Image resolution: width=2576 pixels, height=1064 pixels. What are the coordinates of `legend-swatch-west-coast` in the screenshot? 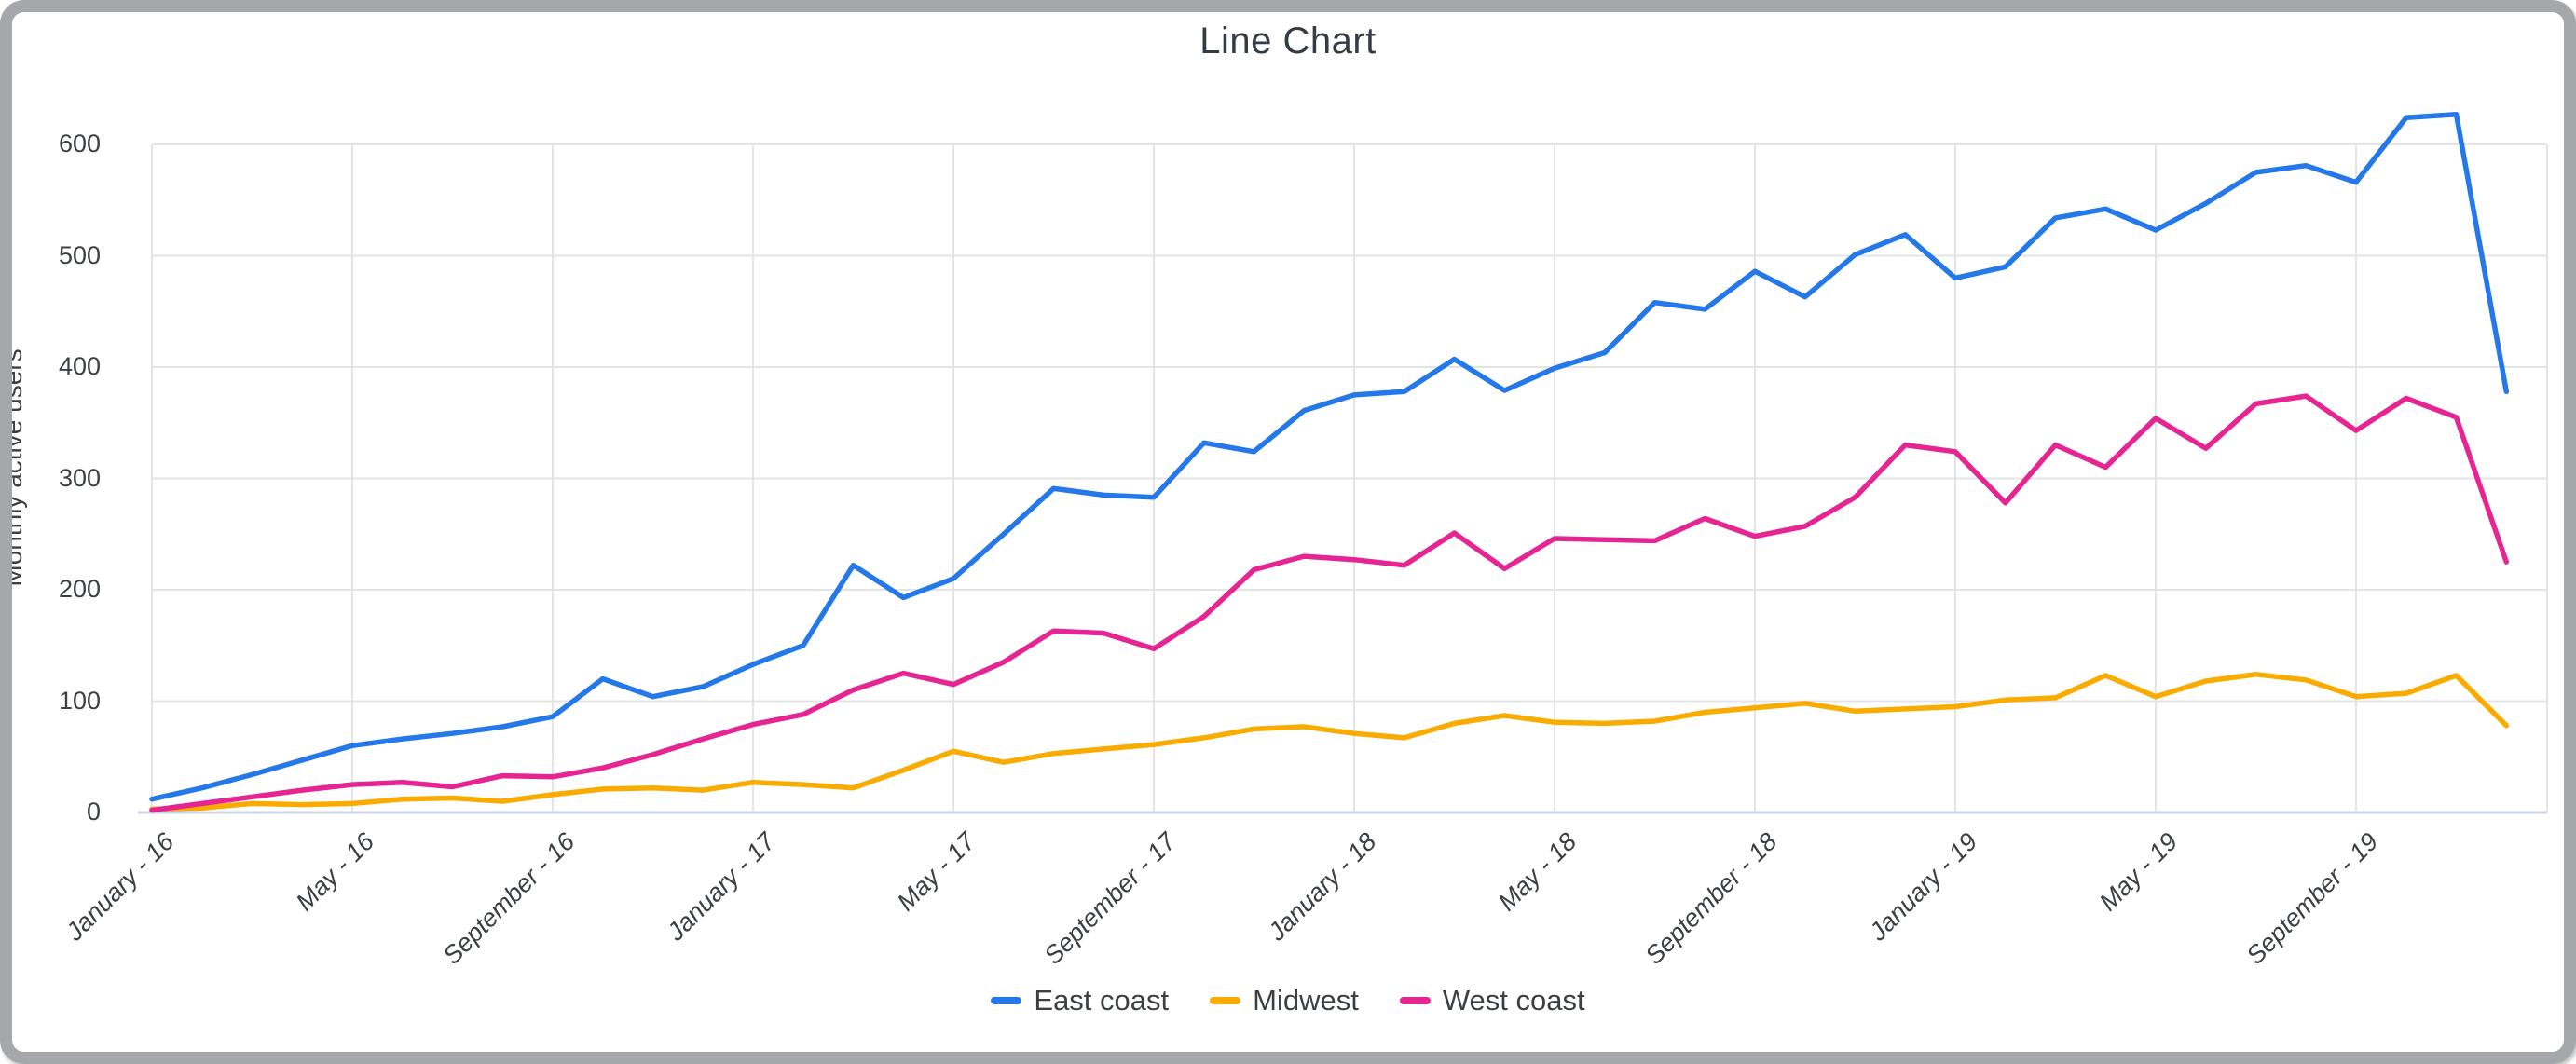 It's located at (1415, 1000).